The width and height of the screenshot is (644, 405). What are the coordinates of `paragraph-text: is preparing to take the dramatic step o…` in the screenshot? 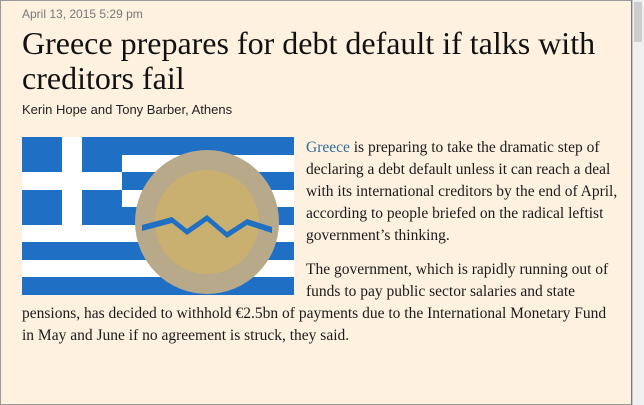 It's located at (462, 191).